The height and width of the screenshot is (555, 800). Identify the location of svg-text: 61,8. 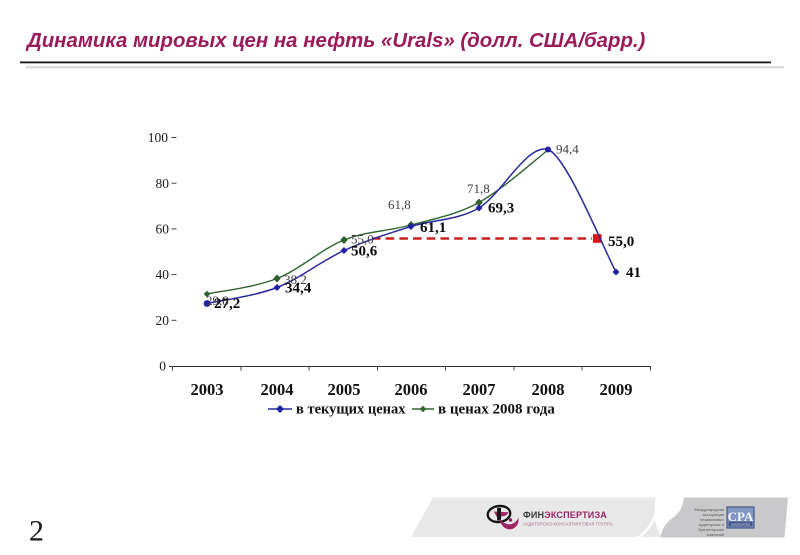
(399, 204).